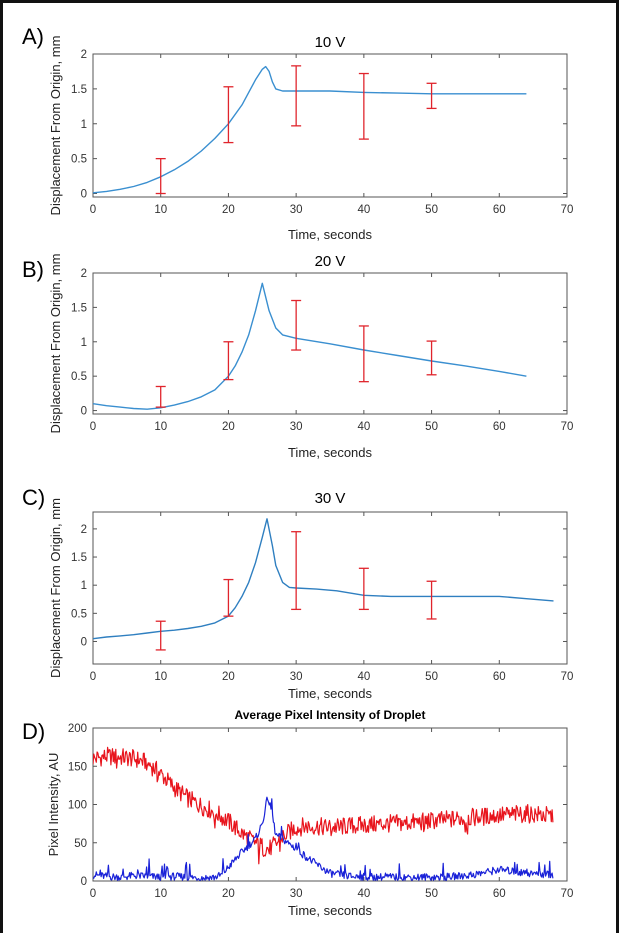  I want to click on panel-letter: D), so click(33, 731).